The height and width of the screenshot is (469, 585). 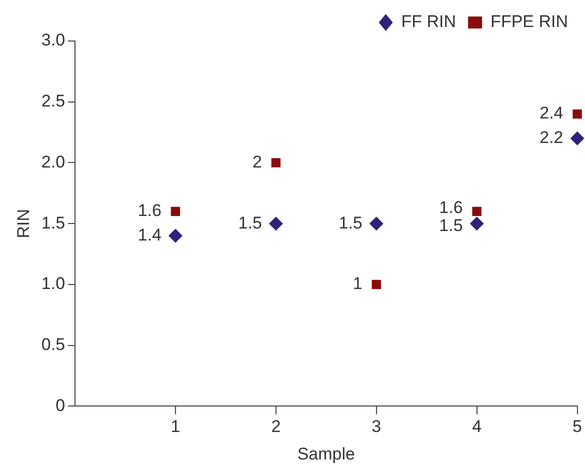 I want to click on x-tick-label: 4, so click(x=477, y=426).